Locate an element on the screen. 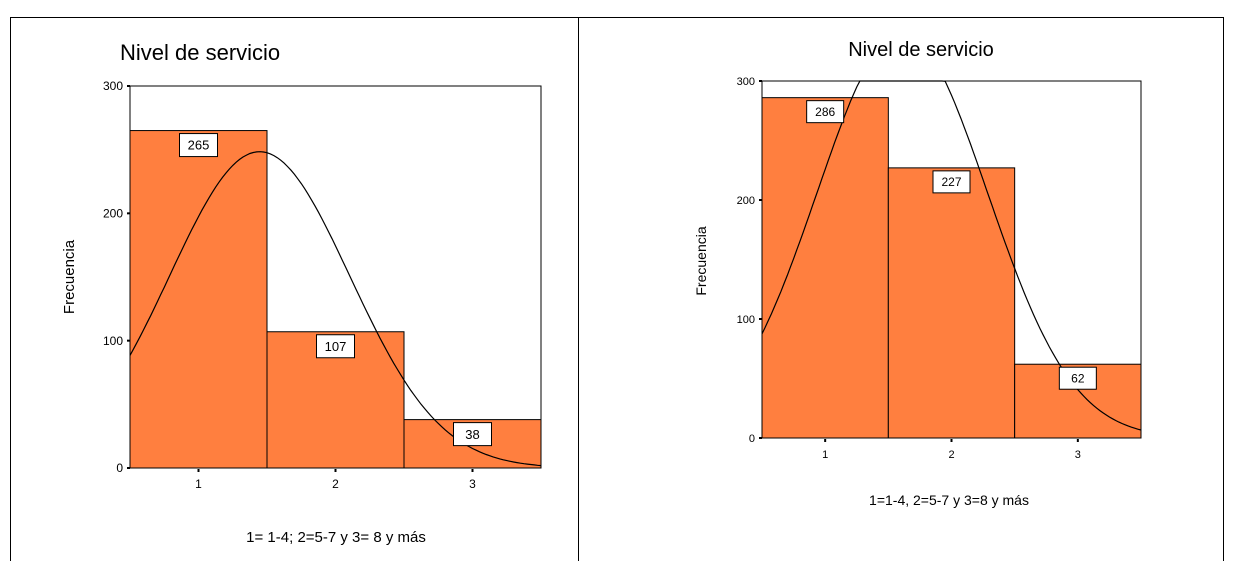  x-axis-label: 1=1-4, 2=5-7 y 3=8 y más is located at coordinates (949, 500).